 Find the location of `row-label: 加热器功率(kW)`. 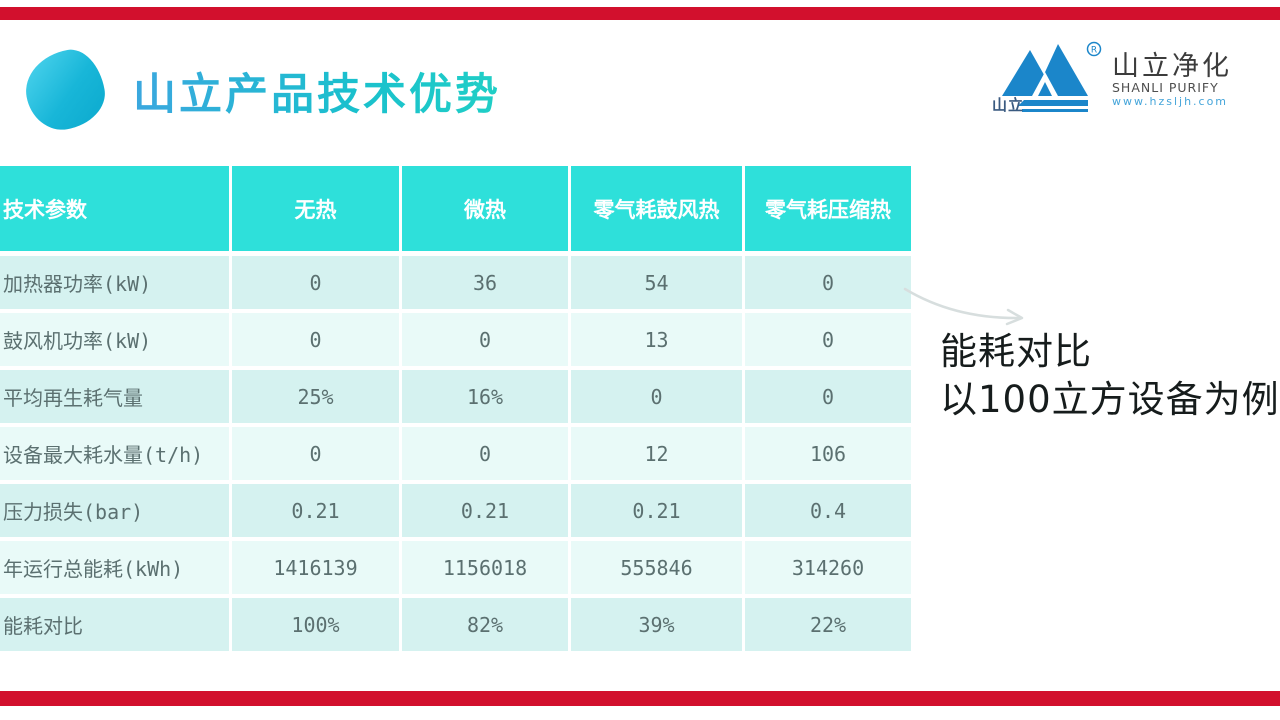

row-label: 加热器功率(kW) is located at coordinates (114, 282).